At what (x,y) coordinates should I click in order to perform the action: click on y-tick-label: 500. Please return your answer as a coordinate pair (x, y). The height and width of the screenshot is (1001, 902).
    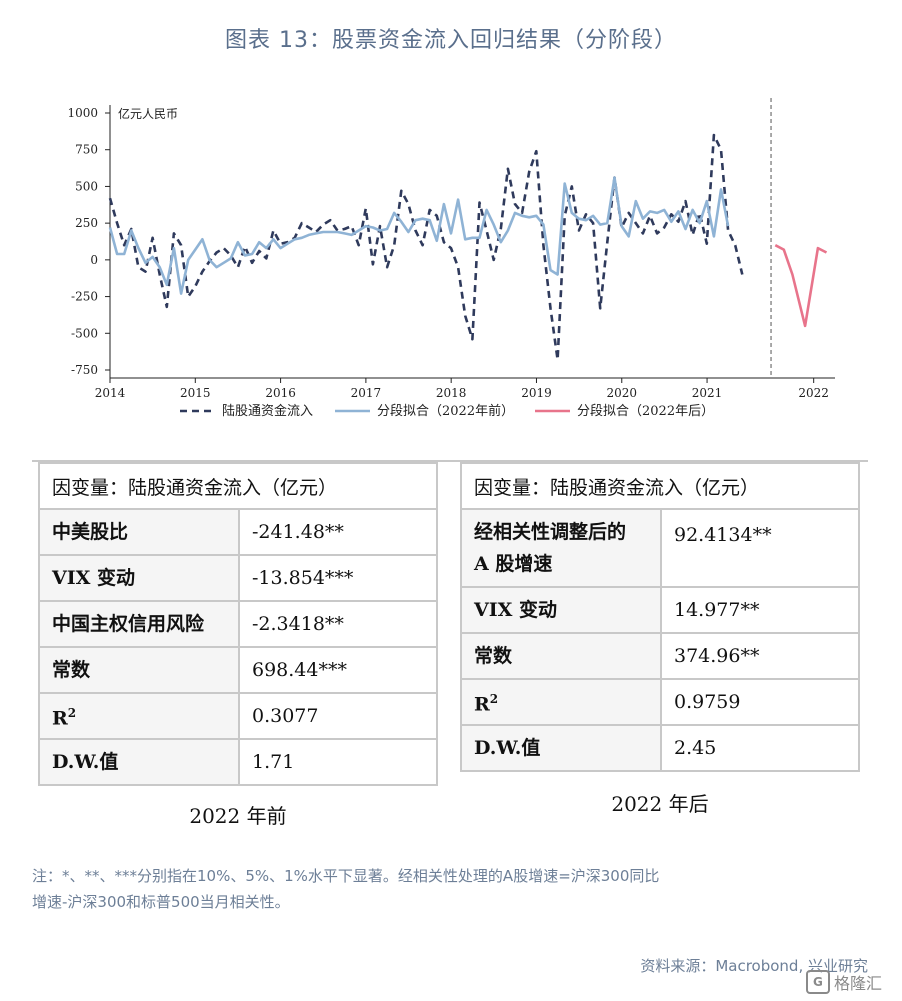
    Looking at the image, I should click on (86, 186).